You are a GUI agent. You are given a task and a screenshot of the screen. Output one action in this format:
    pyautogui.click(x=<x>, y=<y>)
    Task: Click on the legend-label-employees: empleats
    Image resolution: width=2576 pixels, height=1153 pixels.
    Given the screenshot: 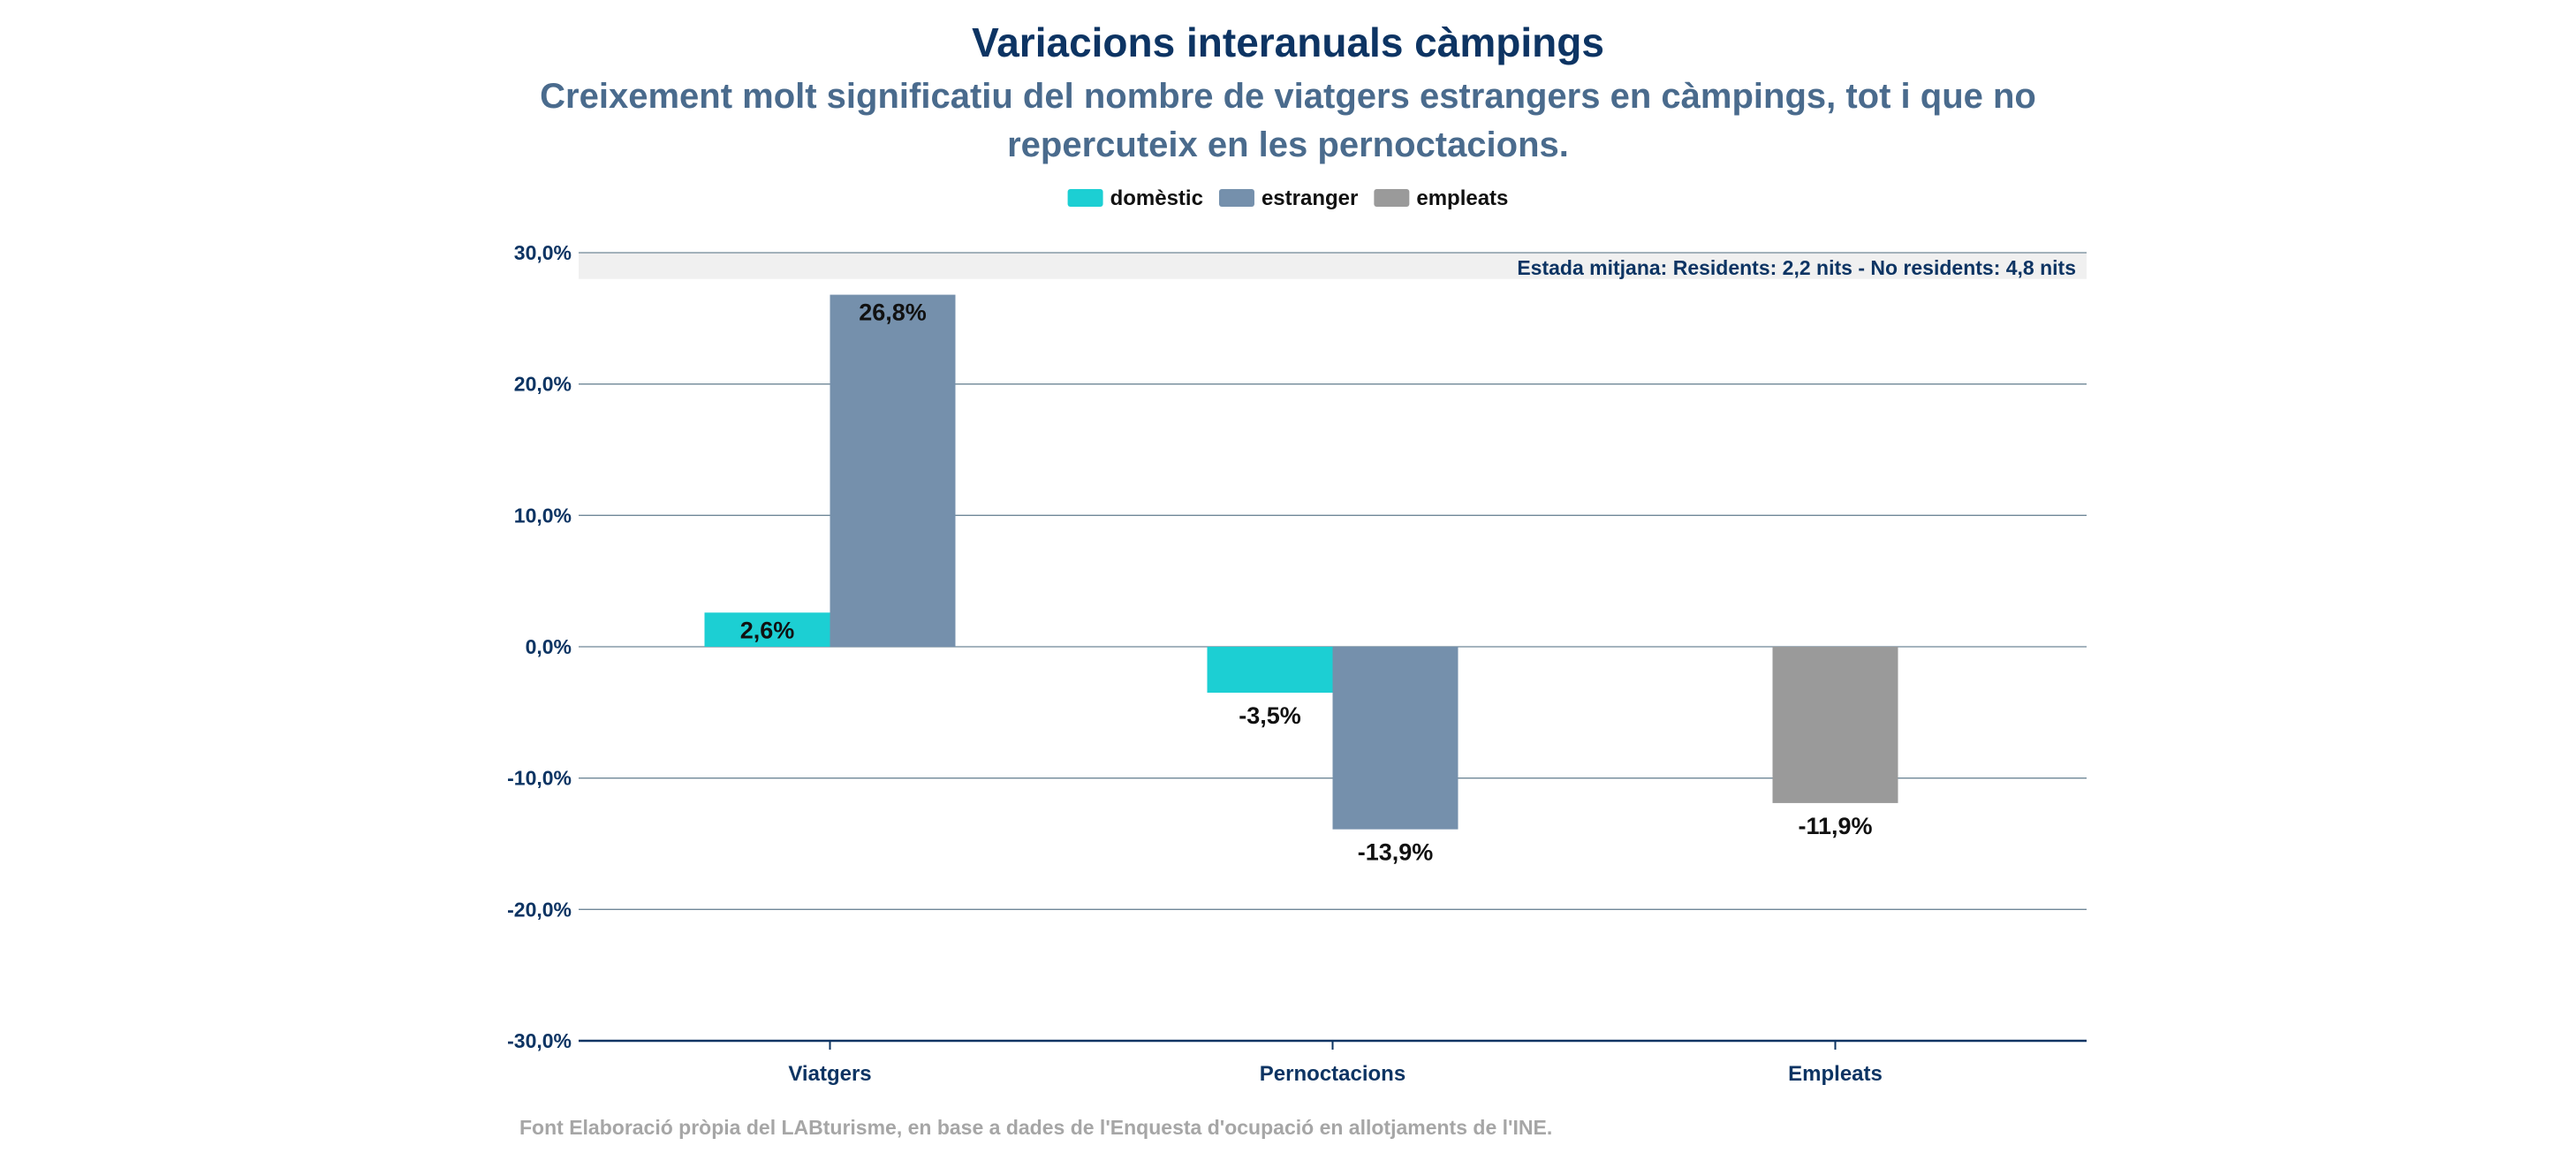 What is the action you would take?
    pyautogui.click(x=1462, y=198)
    